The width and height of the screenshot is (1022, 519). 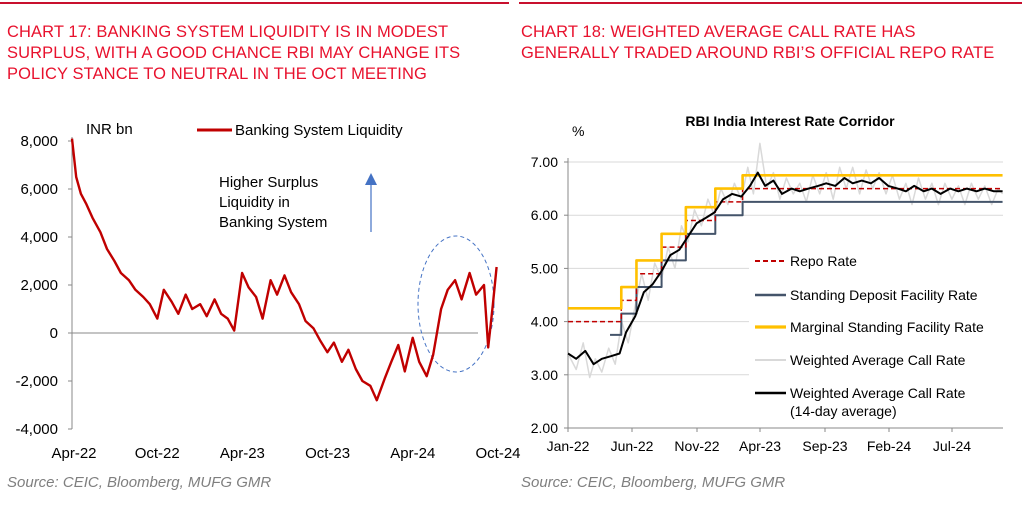 I want to click on series-line-repo-rate, so click(x=785, y=255).